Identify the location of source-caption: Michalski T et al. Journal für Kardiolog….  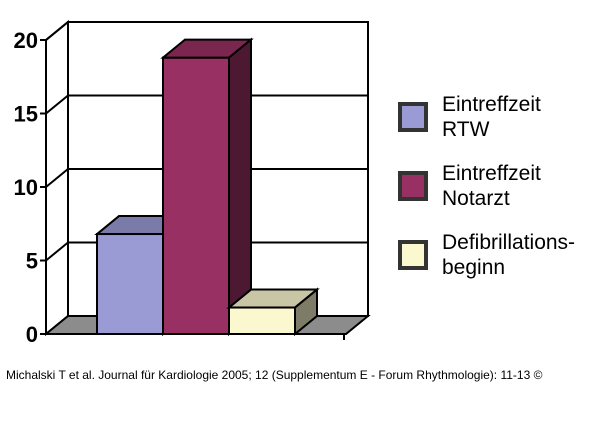
(274, 375).